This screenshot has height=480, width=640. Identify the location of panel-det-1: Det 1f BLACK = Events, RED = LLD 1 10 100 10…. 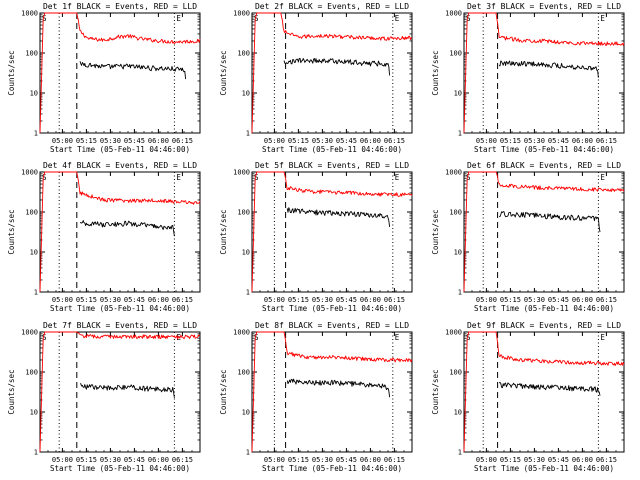
(104, 78).